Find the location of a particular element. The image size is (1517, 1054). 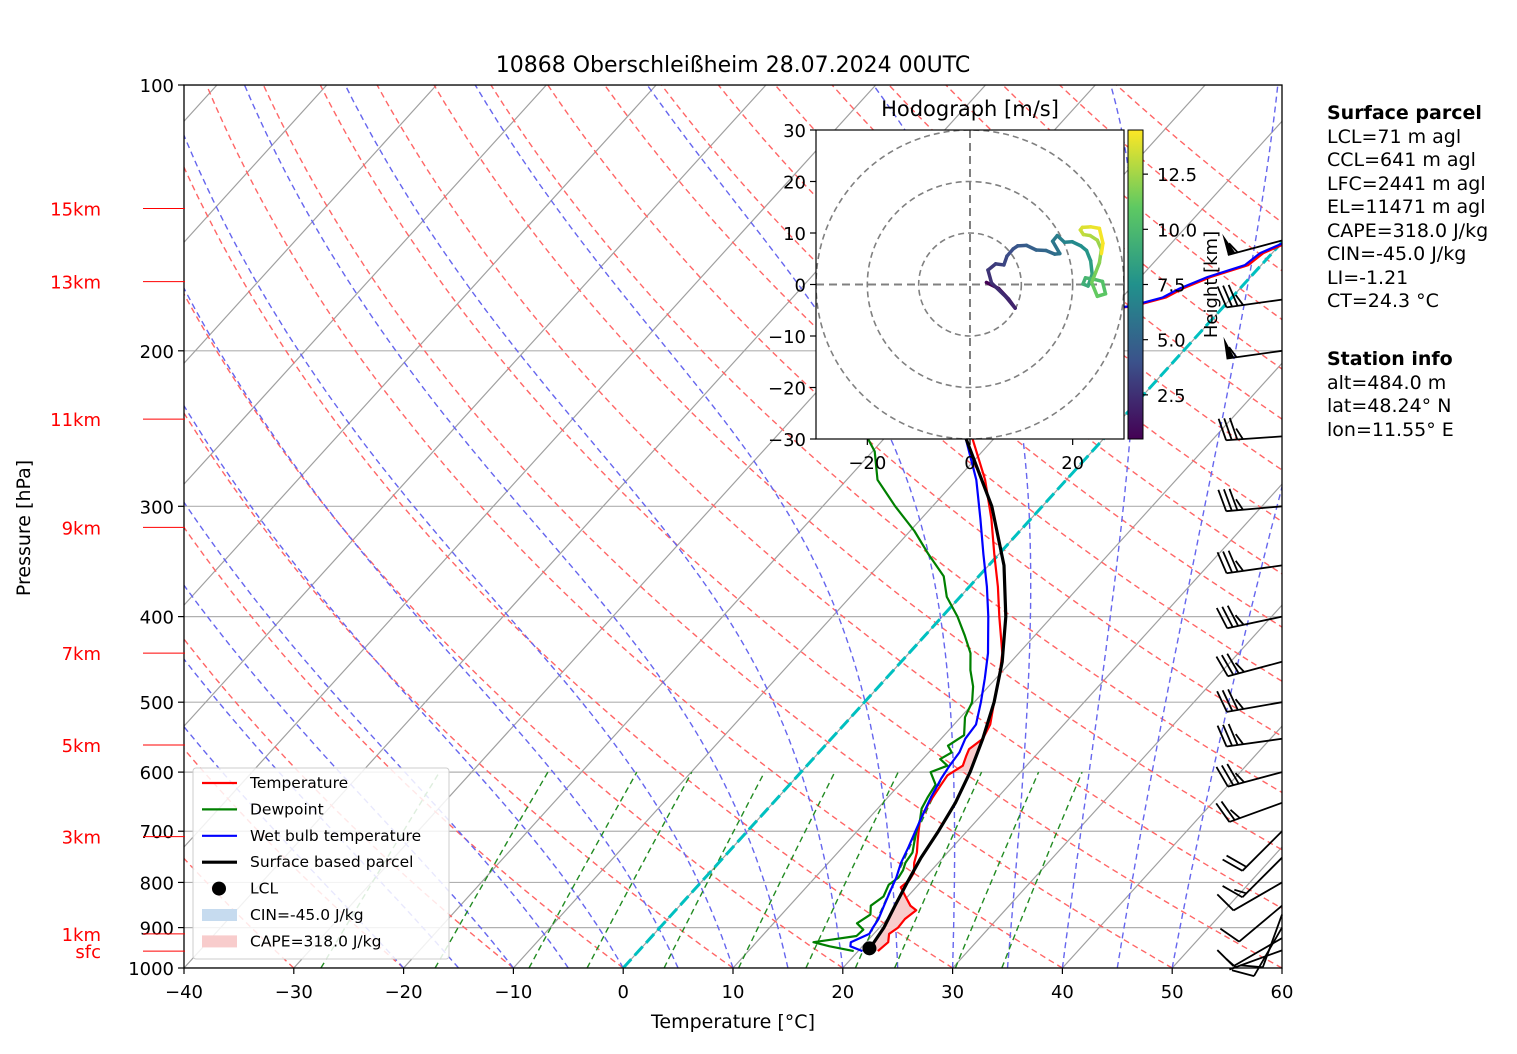

parcel-ccl: CCL=641 m agl is located at coordinates (1401, 160).